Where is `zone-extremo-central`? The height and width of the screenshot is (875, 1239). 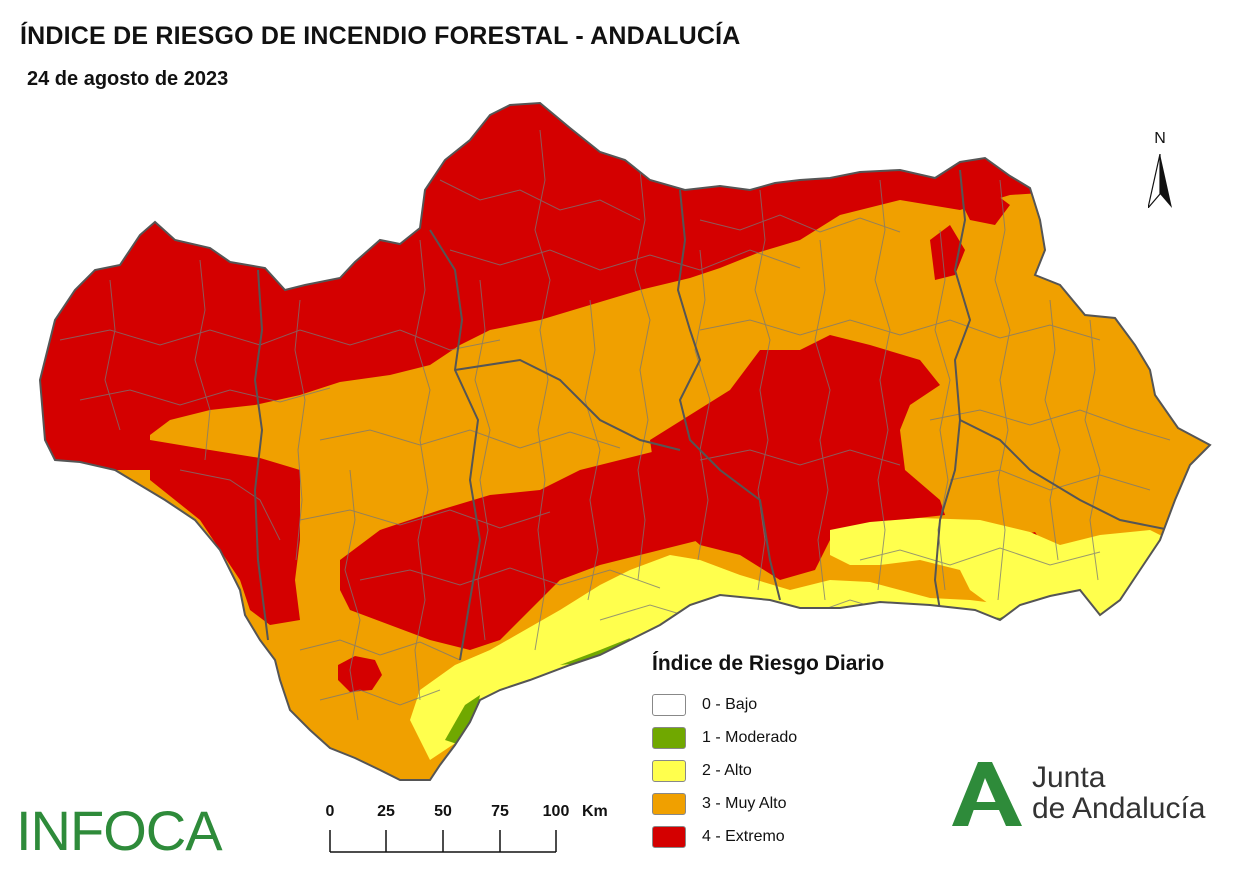
zone-extremo-central is located at coordinates (797, 457).